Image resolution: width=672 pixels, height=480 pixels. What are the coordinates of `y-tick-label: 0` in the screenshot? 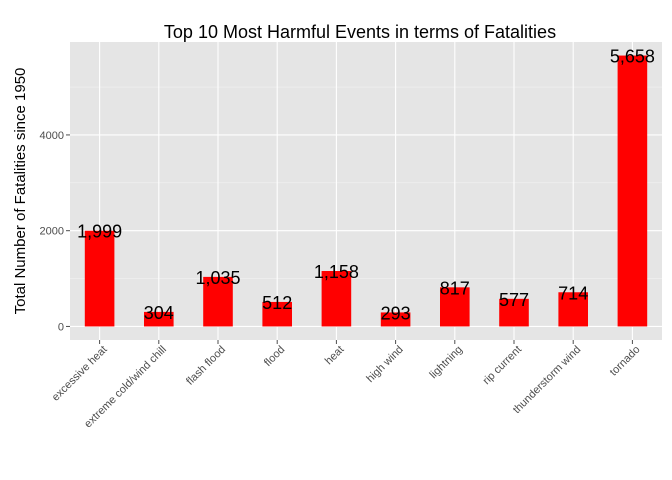 It's located at (61, 327).